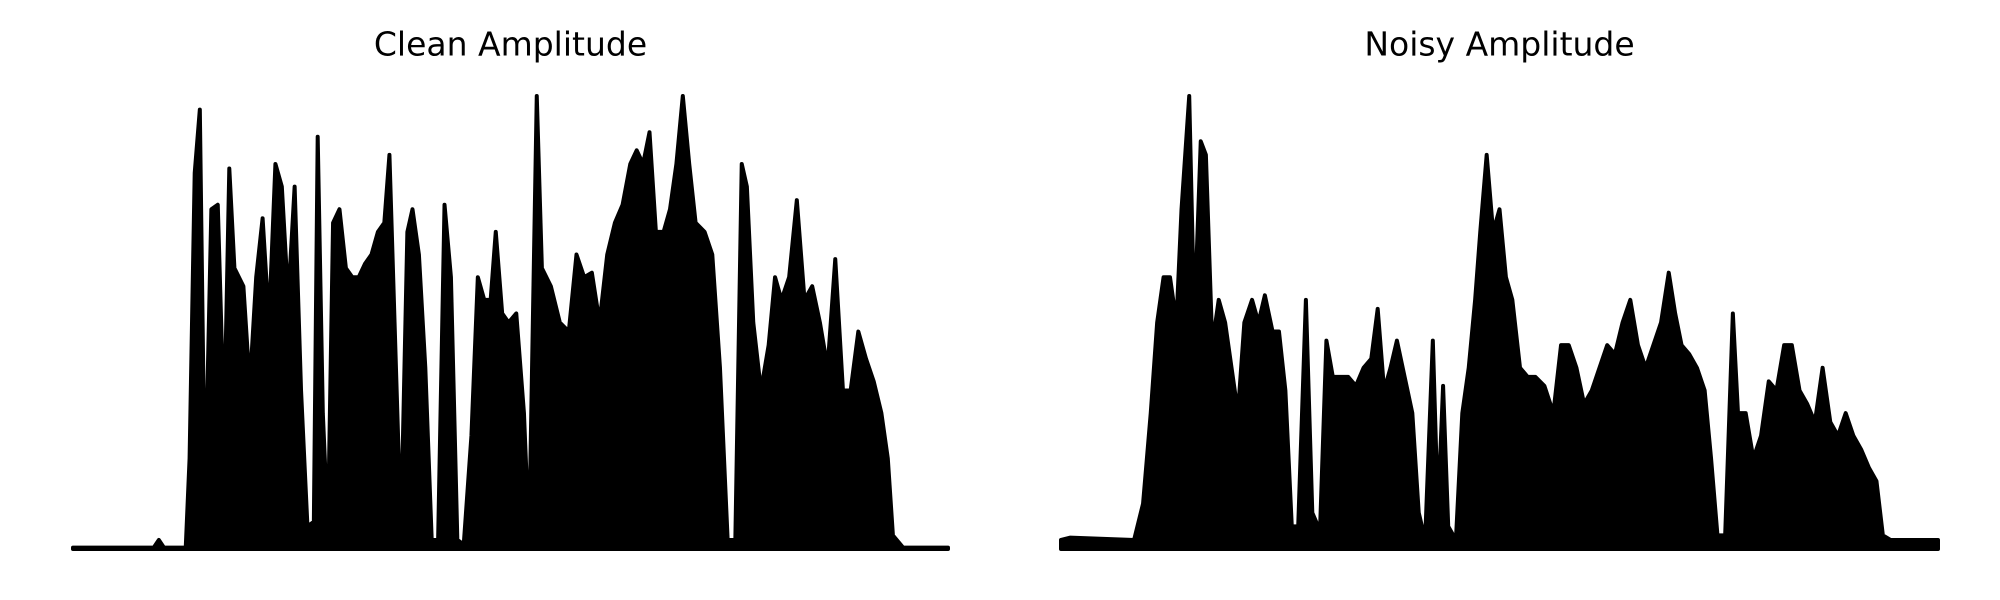  I want to click on chart-title: Clean Amplitude, so click(510, 44).